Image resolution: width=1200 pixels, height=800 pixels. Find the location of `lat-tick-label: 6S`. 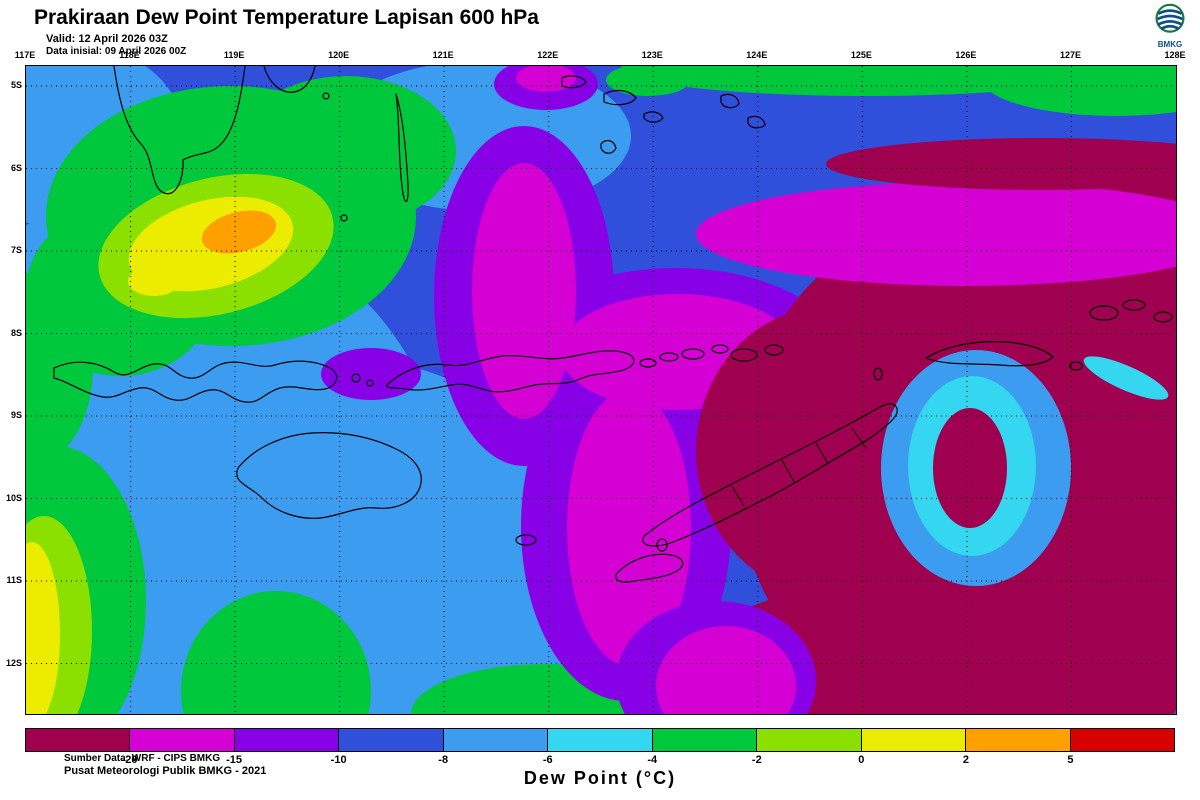

lat-tick-label: 6S is located at coordinates (16, 167).